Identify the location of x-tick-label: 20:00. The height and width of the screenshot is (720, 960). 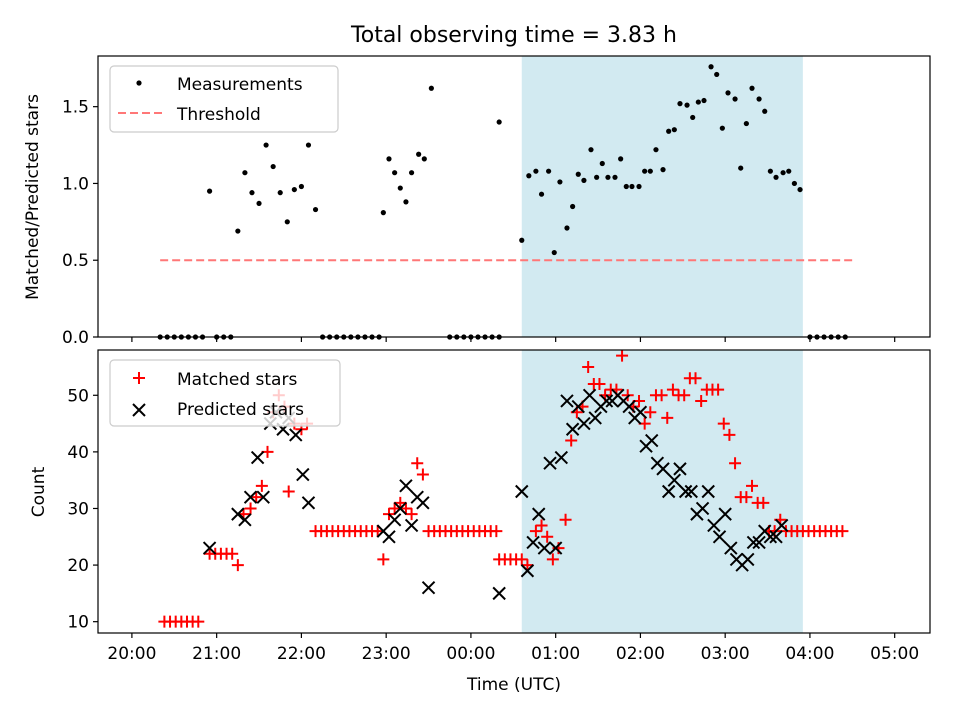
(131, 654).